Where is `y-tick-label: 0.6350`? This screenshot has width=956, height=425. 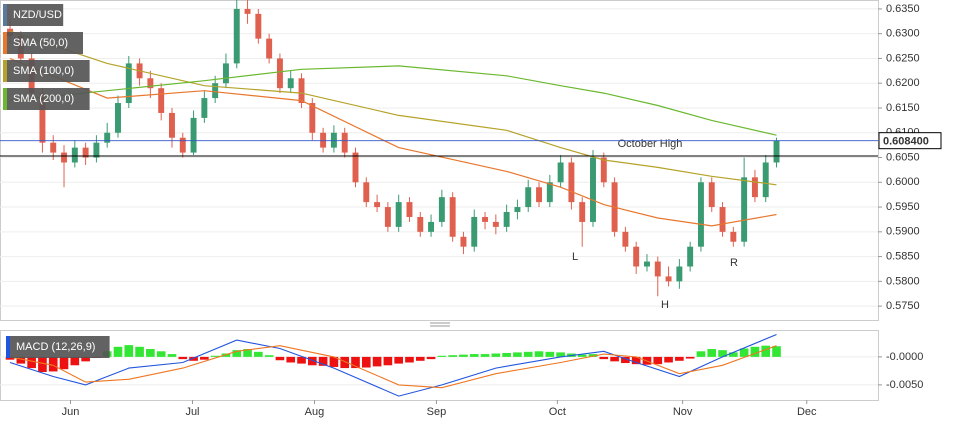
y-tick-label: 0.6350 is located at coordinates (903, 9).